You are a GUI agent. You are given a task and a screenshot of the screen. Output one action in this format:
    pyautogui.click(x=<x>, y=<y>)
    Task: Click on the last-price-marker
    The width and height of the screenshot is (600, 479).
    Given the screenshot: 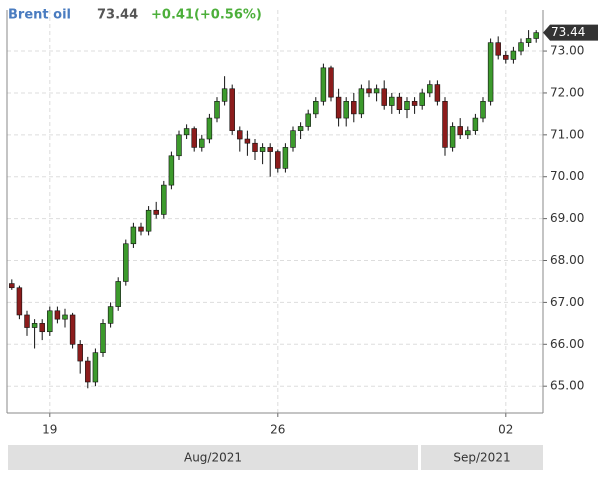 What is the action you would take?
    pyautogui.click(x=570, y=32)
    